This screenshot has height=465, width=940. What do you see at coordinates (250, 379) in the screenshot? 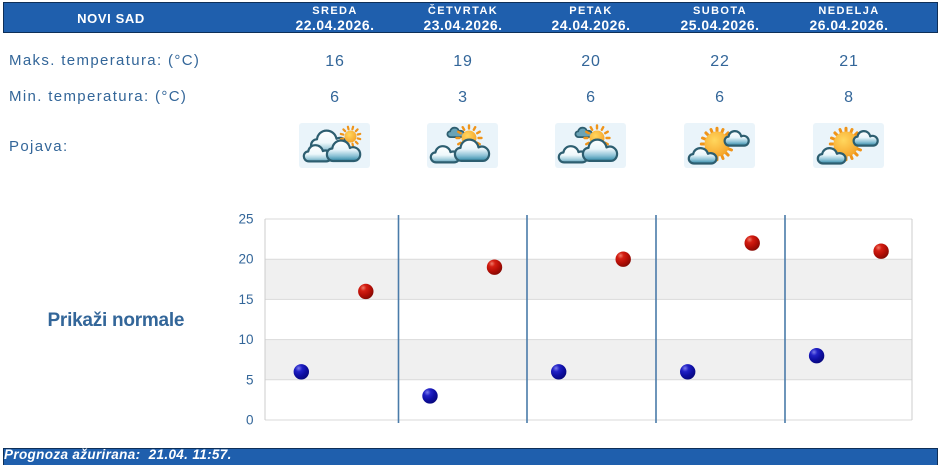
I see `svg-text: 5` at bounding box center [250, 379].